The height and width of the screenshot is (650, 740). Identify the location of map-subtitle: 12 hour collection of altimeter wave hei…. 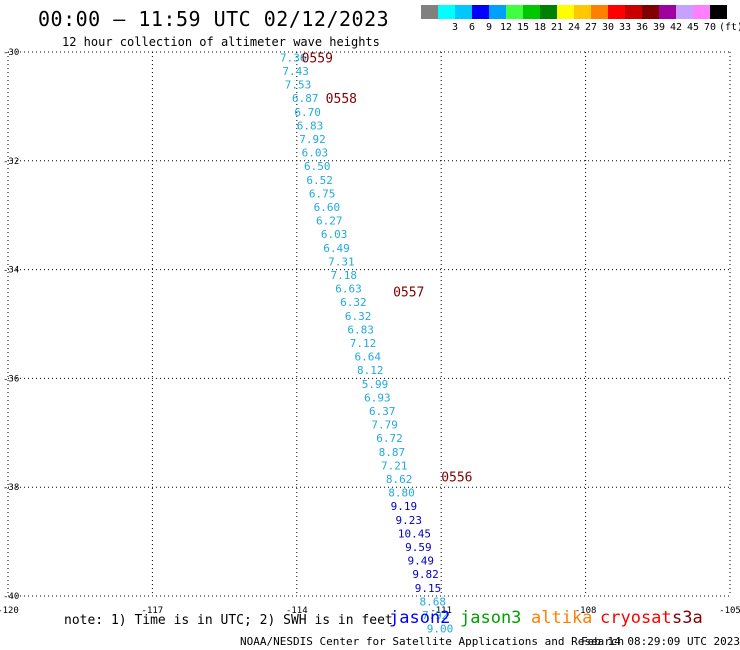
(221, 42).